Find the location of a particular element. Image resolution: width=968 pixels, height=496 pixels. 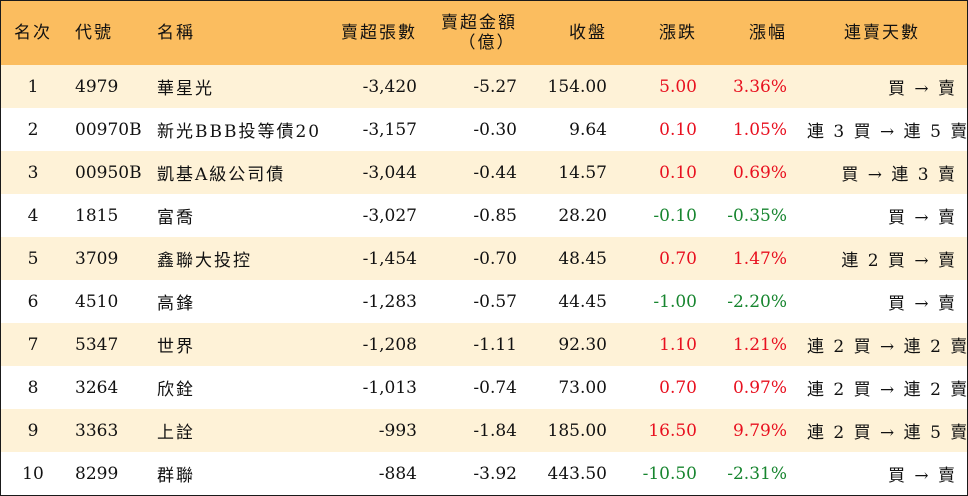

cell-net-sell-shares: -3,044 is located at coordinates (389, 172).